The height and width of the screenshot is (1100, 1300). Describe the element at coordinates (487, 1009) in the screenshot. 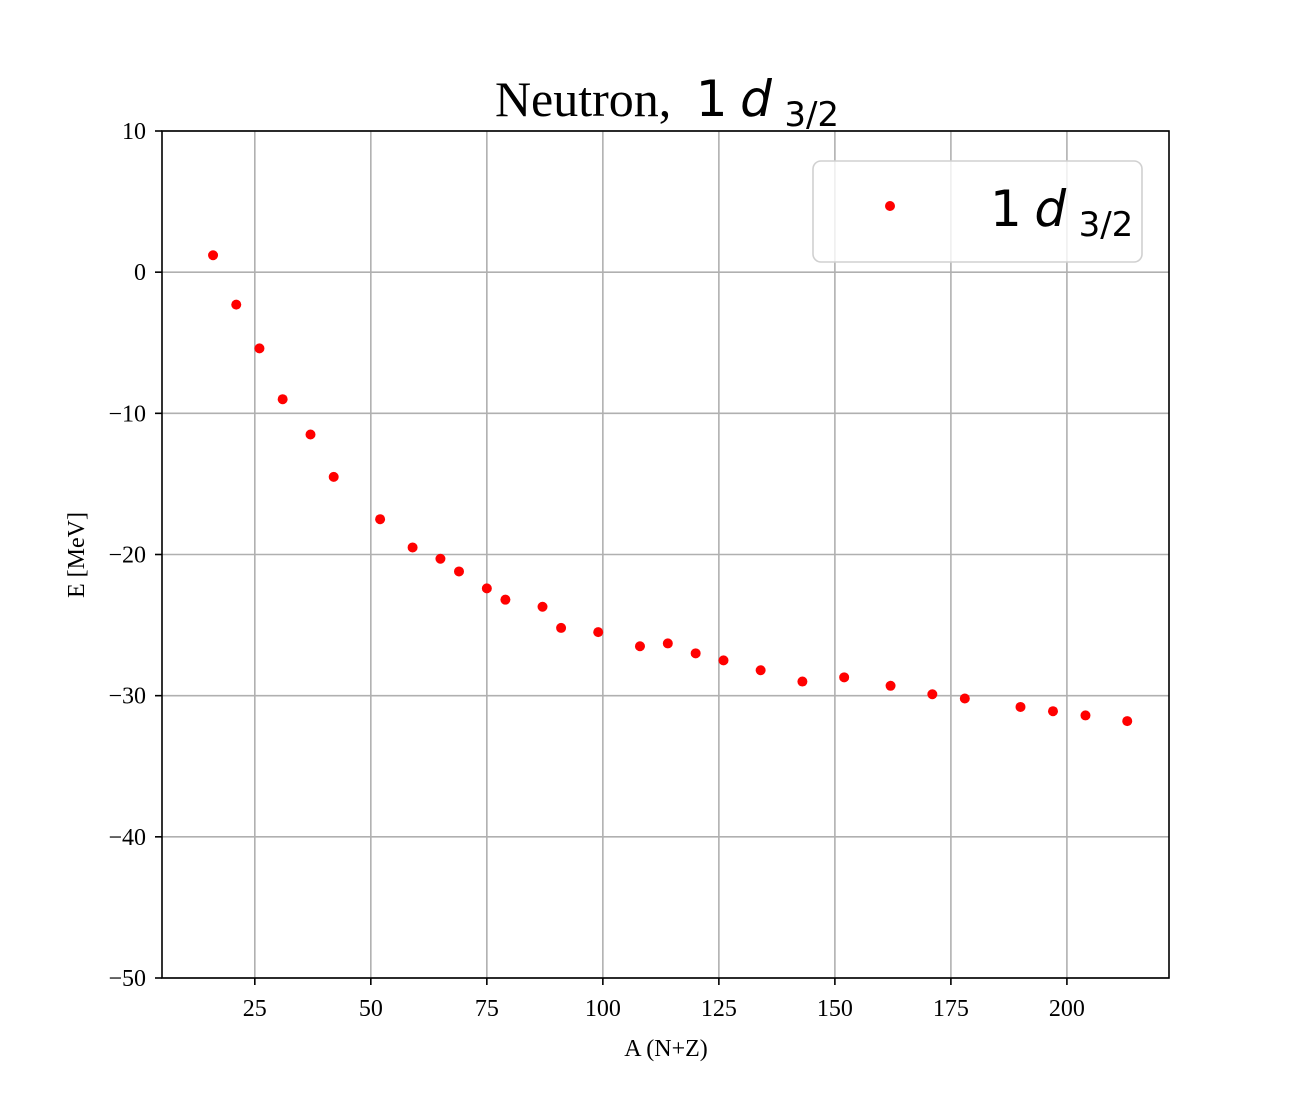

I see `x-tick-label: 75` at that location.